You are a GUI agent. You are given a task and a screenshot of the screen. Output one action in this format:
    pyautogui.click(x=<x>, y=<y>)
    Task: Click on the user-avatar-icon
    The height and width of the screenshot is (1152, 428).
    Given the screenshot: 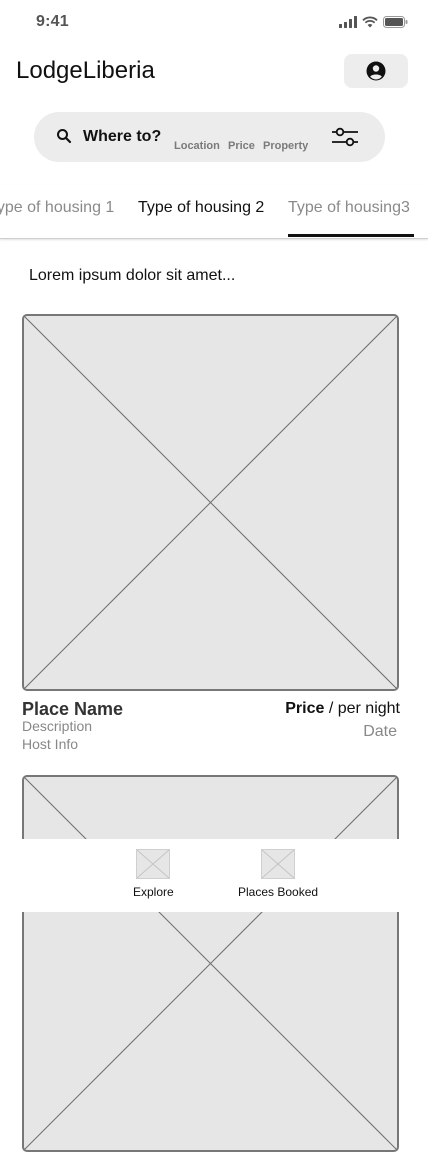 What is the action you would take?
    pyautogui.click(x=376, y=71)
    